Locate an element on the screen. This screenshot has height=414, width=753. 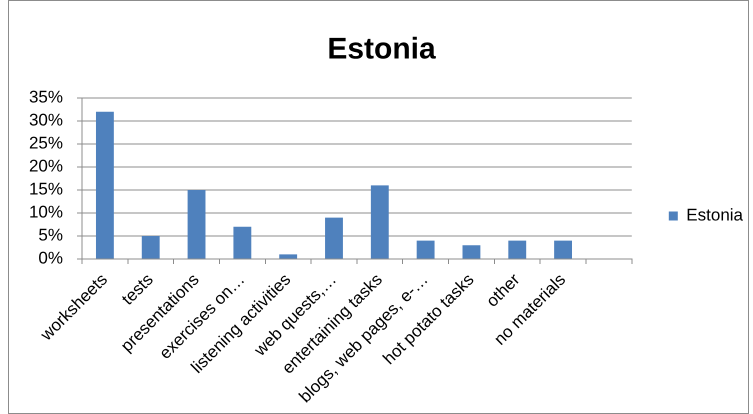
y-tick-label: 0% is located at coordinates (50, 258).